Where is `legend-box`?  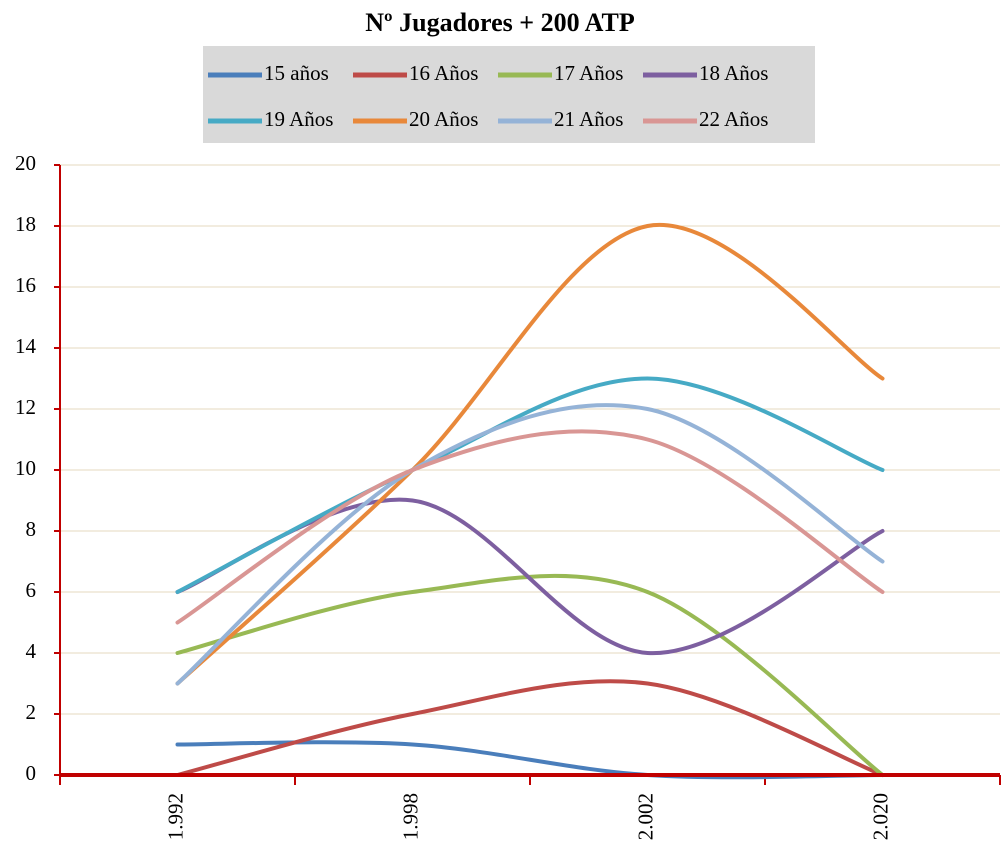 legend-box is located at coordinates (509, 94).